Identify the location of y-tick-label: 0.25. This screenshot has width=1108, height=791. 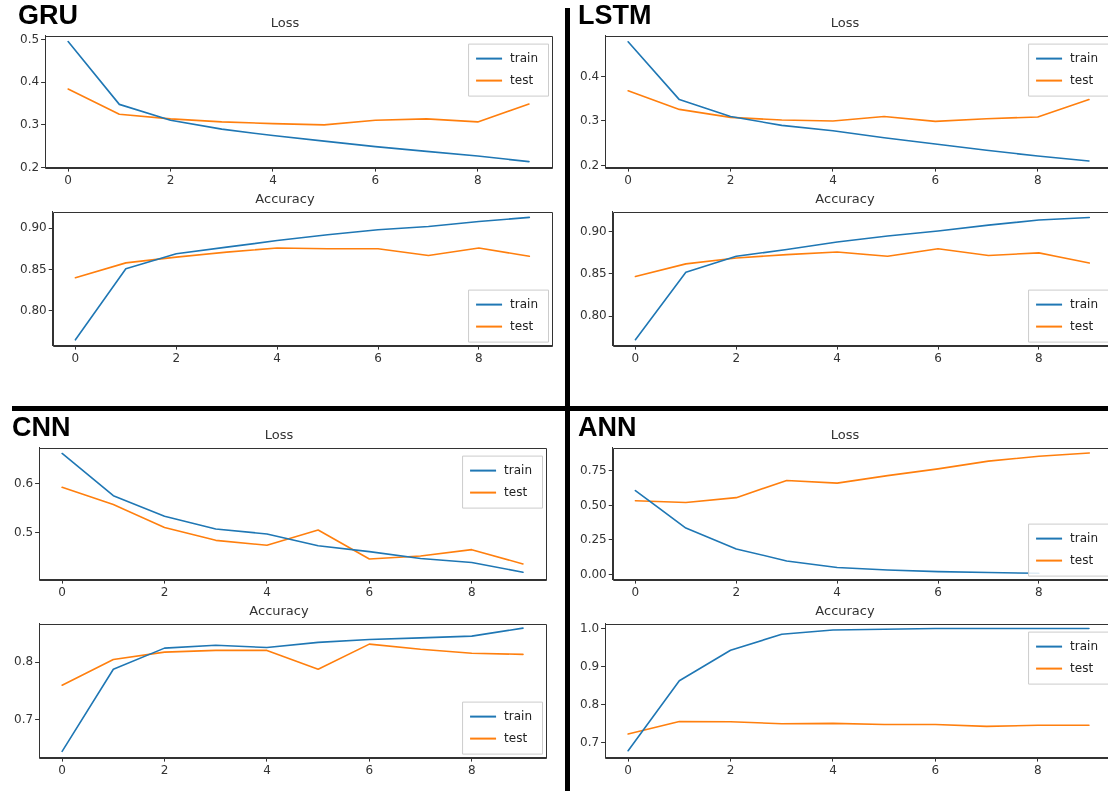
(593, 539).